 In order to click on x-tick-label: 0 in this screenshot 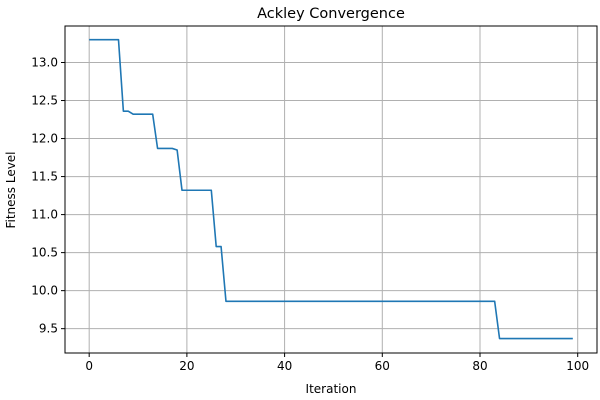, I will do `click(89, 366)`.